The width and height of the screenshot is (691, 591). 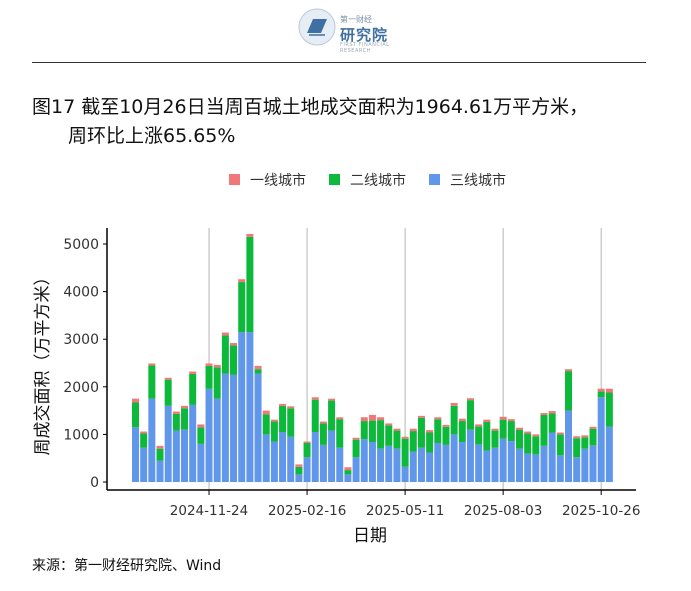 I want to click on x-axis-title: 日期, so click(x=370, y=536).